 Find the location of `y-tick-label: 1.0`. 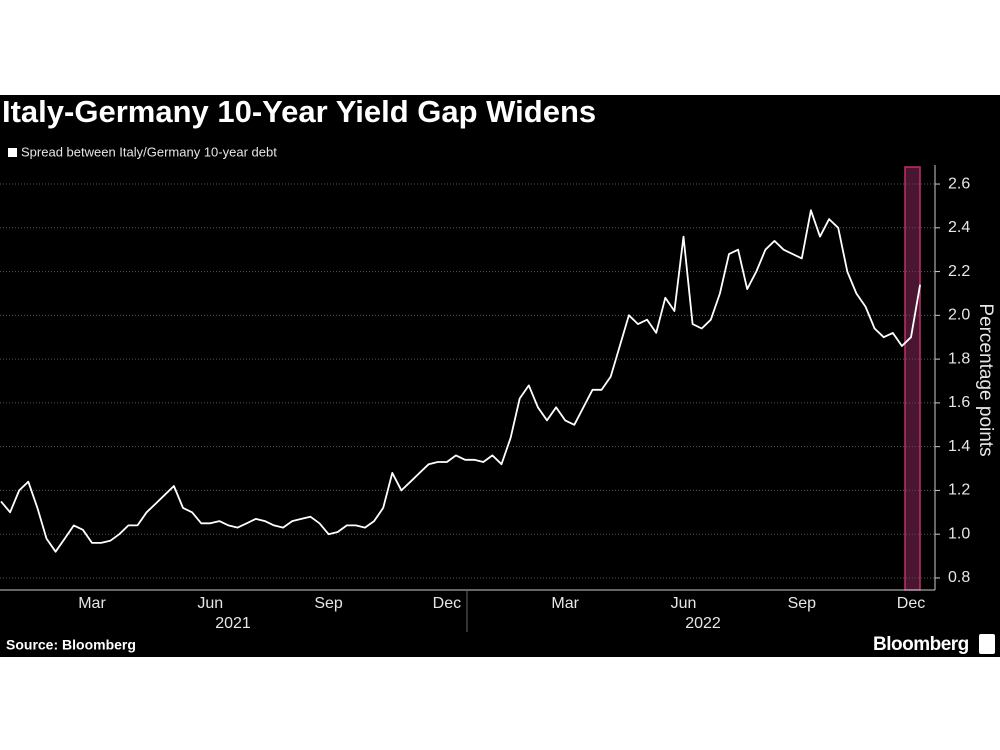

y-tick-label: 1.0 is located at coordinates (959, 533).